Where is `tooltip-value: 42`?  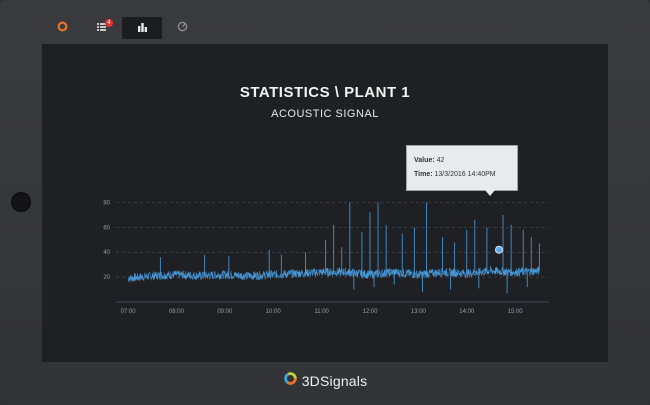
tooltip-value: 42 is located at coordinates (440, 160).